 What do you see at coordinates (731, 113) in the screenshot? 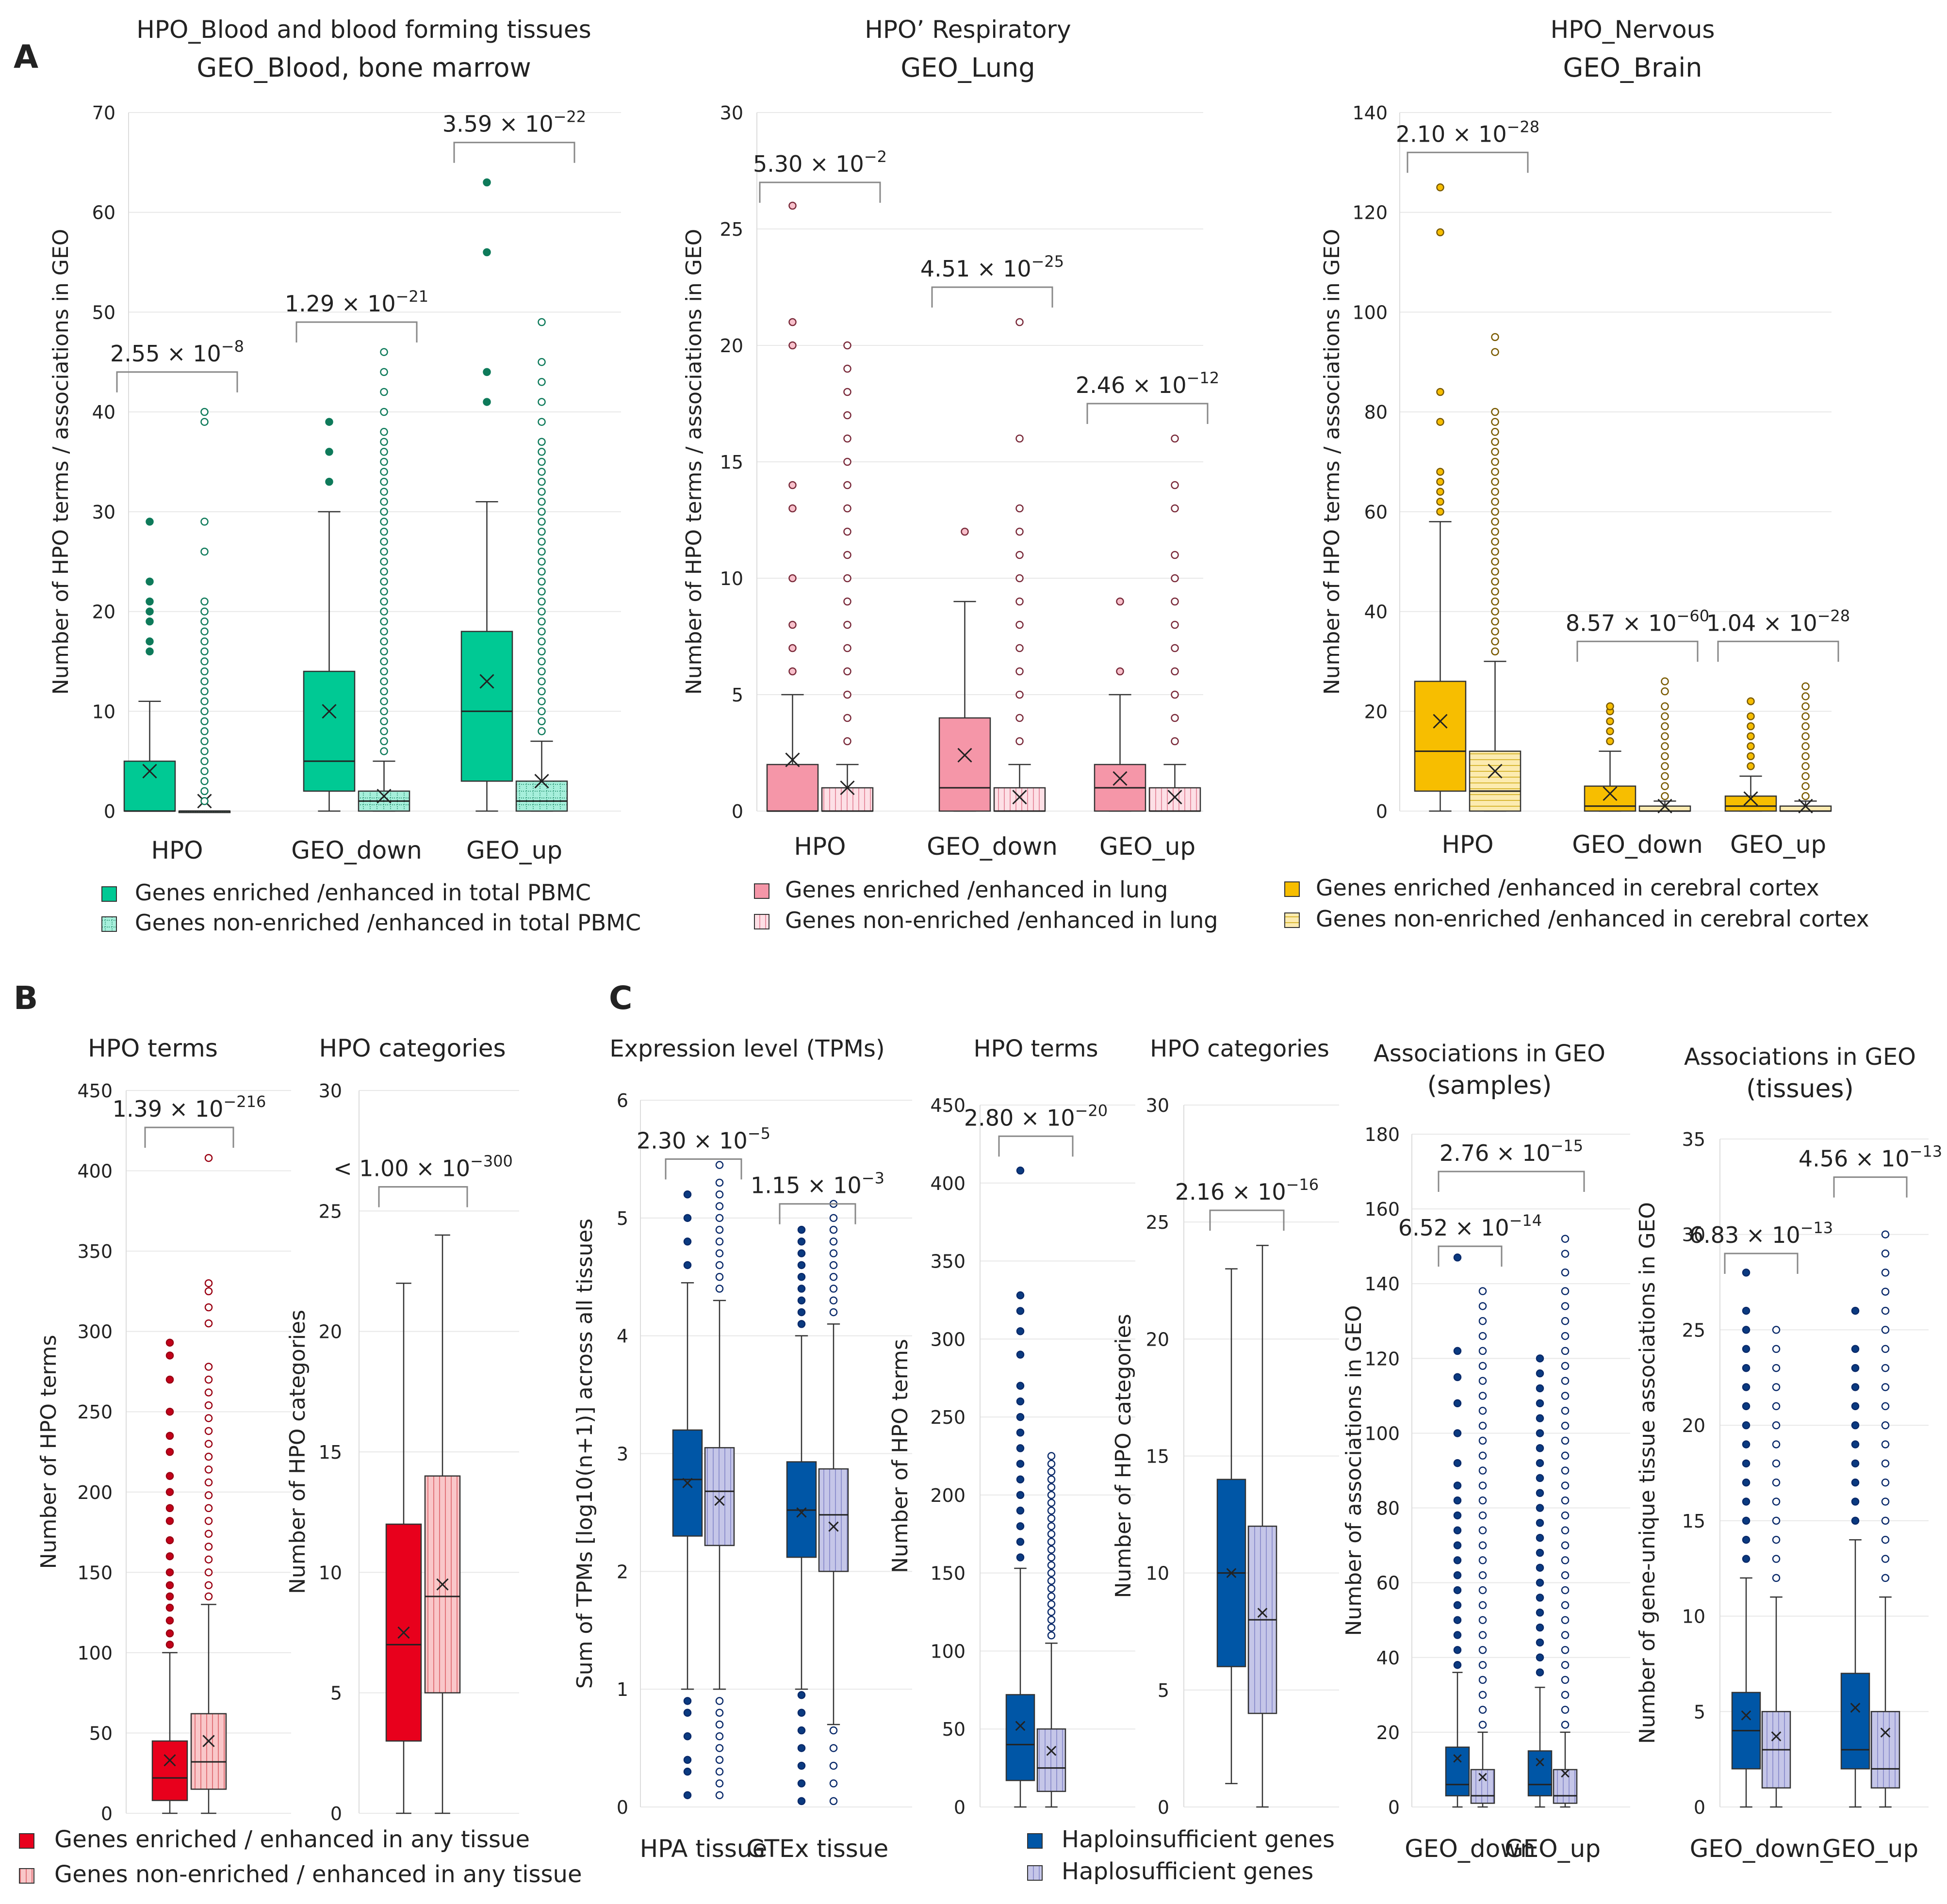
I see `y-tick-label: 30` at bounding box center [731, 113].